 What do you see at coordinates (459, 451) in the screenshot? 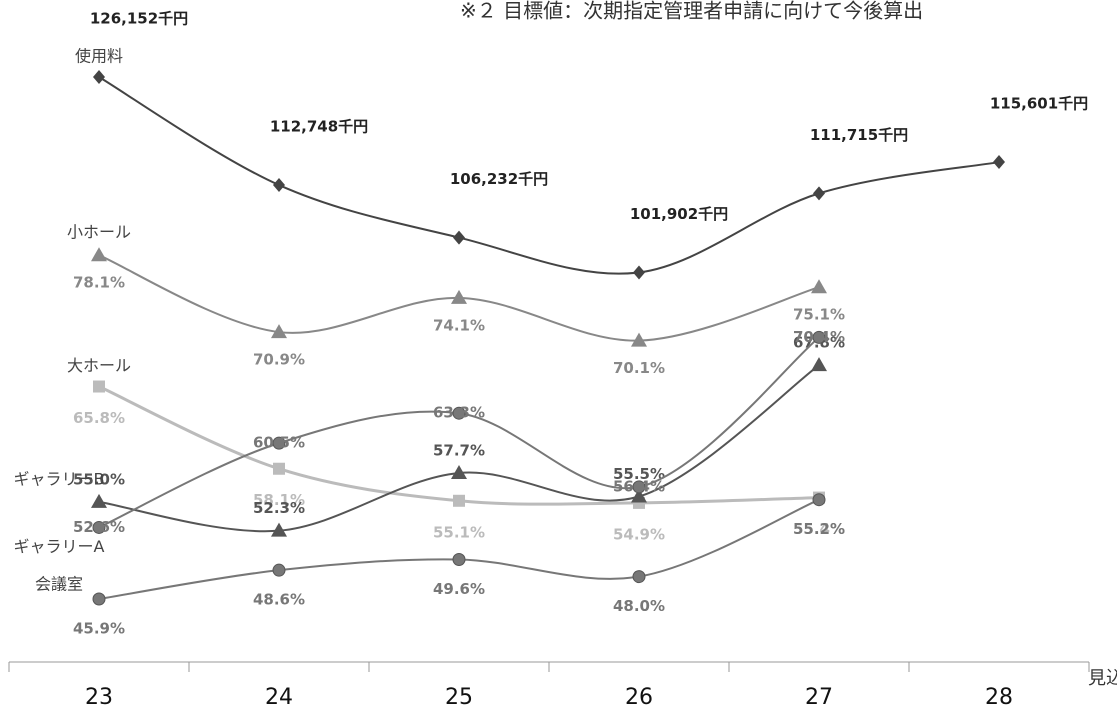
I see `data-label: 57.7%` at bounding box center [459, 451].